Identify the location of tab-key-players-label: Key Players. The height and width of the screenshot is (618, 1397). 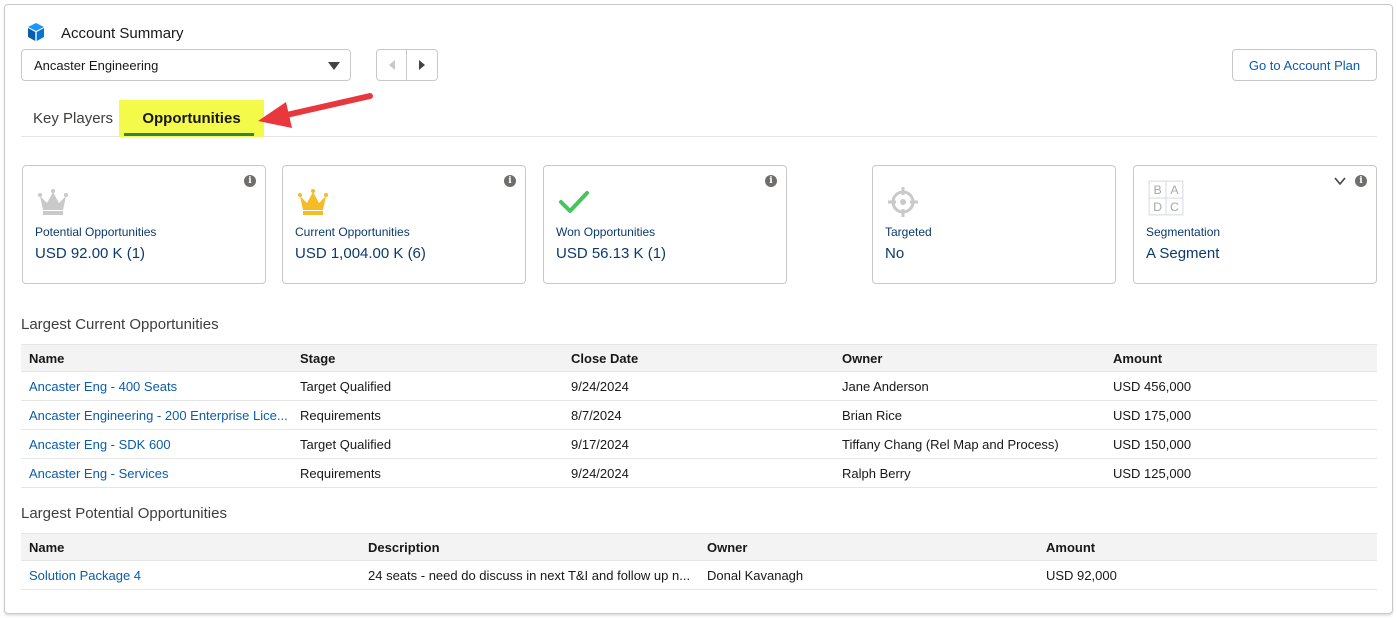
(73, 118).